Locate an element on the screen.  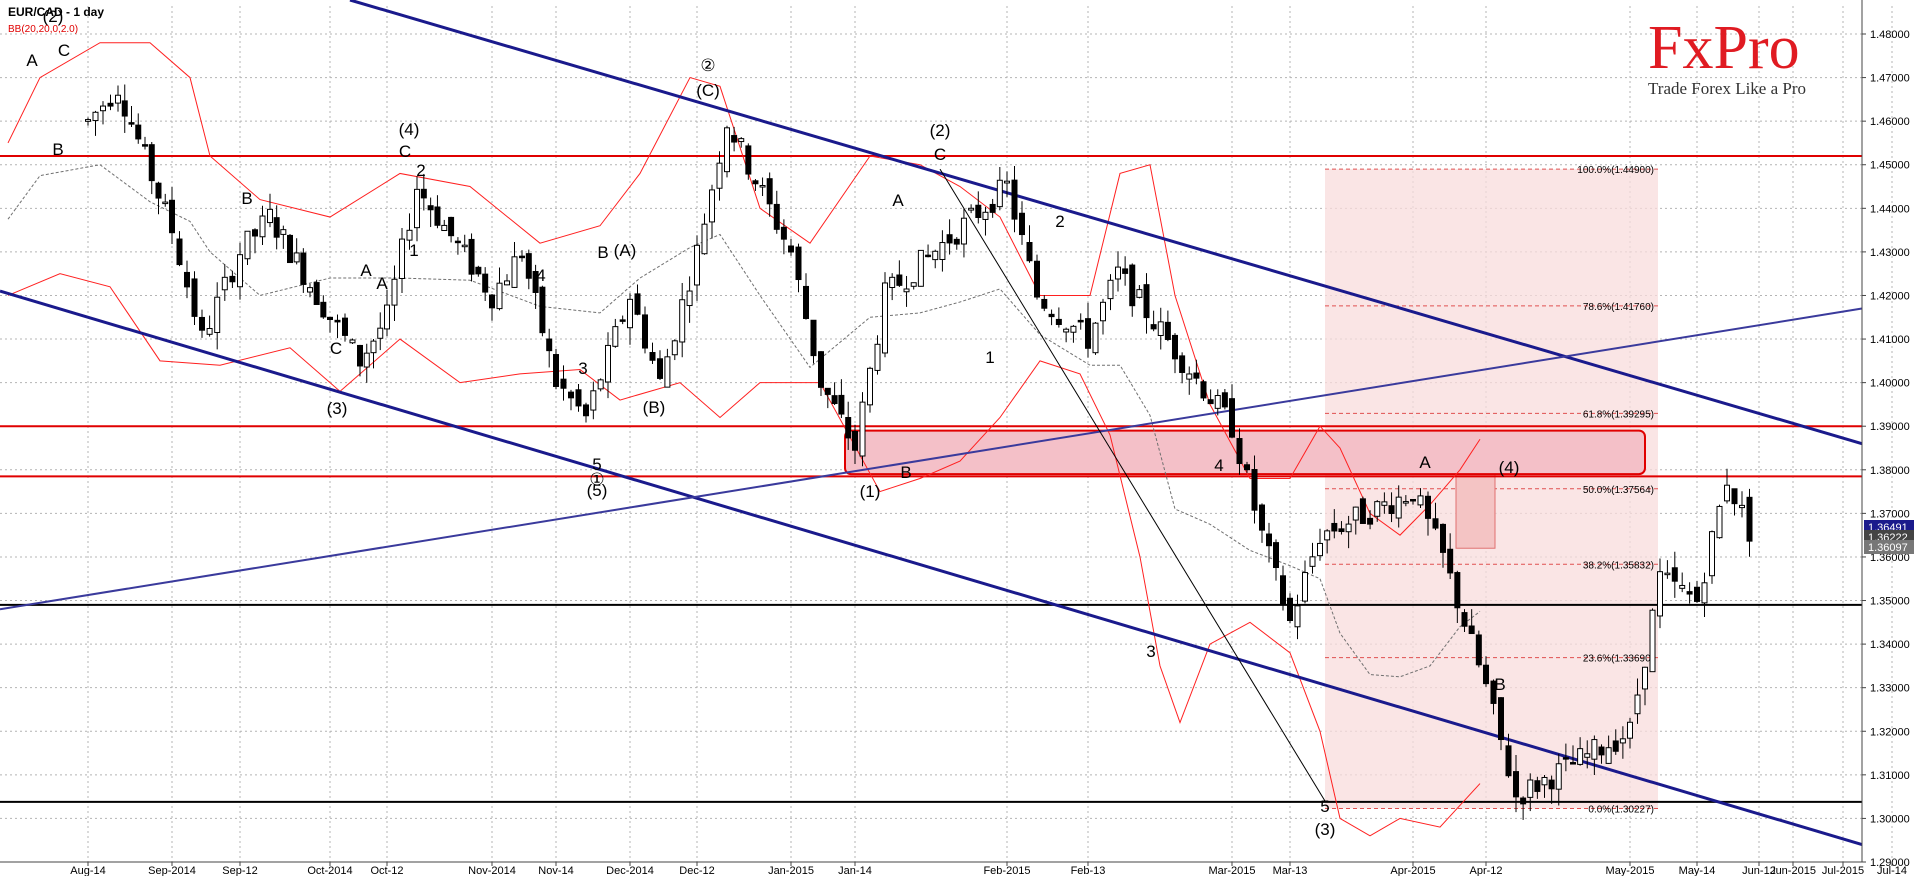
wave-label: (2) is located at coordinates (53, 16).